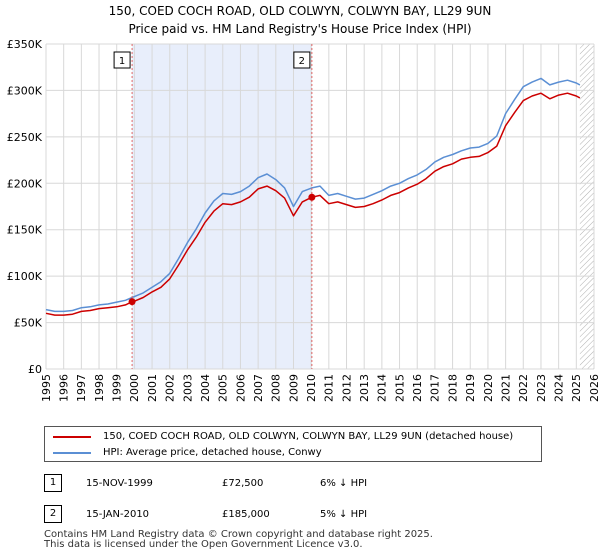 This screenshot has height=560, width=600. What do you see at coordinates (72, 453) in the screenshot?
I see `legend-swatch-hpi` at bounding box center [72, 453].